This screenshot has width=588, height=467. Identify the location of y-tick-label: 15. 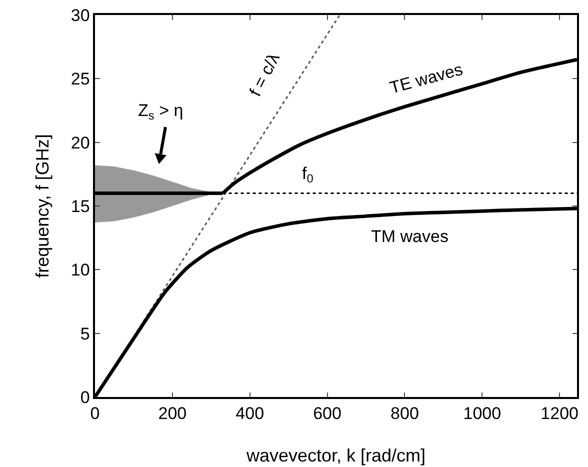
(80, 206).